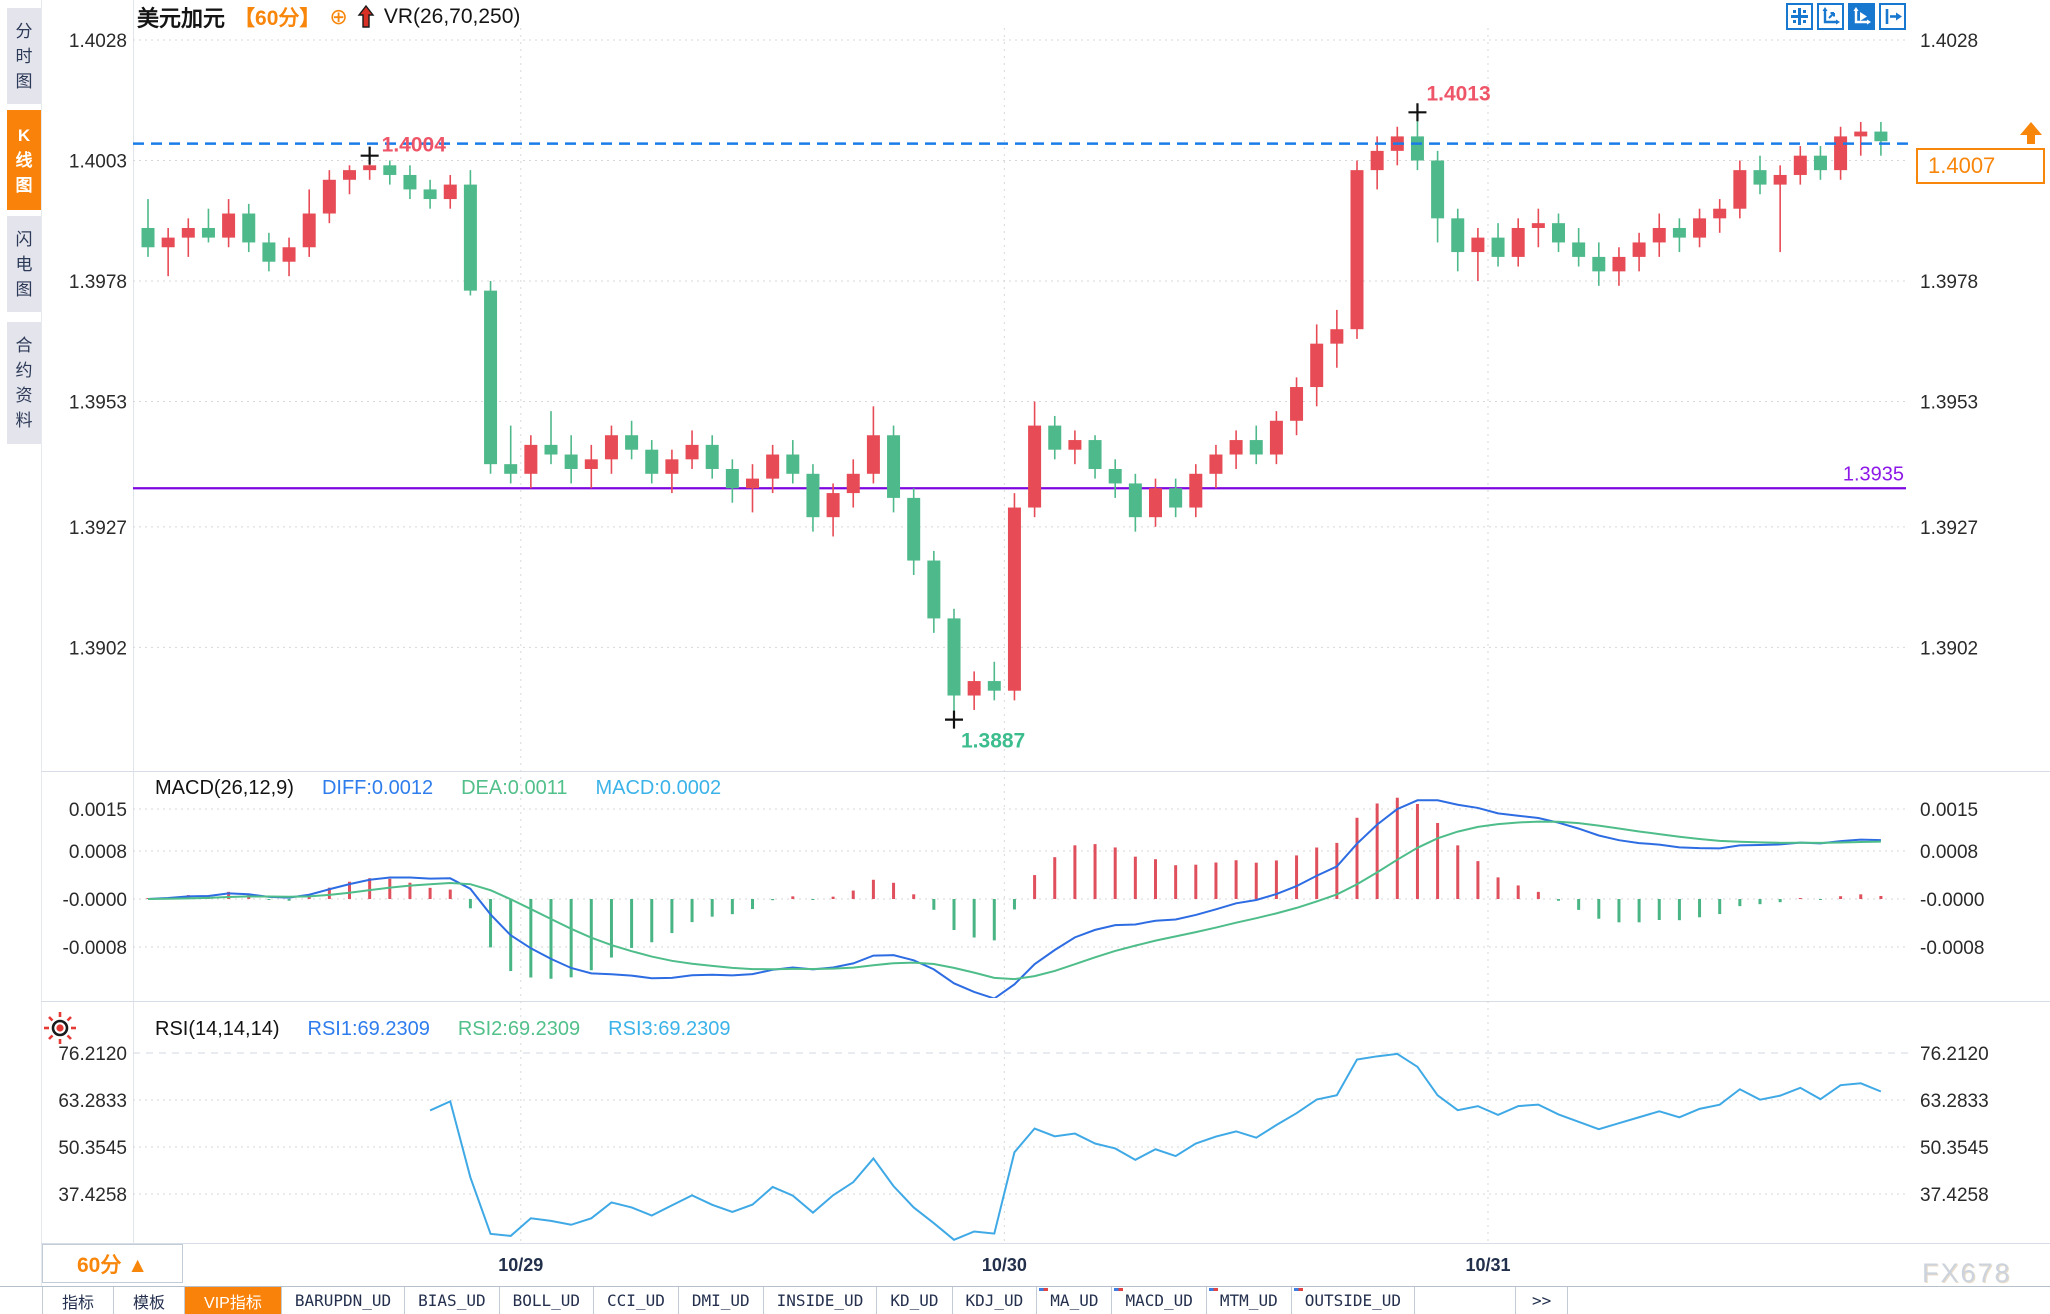 Image resolution: width=2050 pixels, height=1314 pixels. What do you see at coordinates (995, 1300) in the screenshot?
I see `bottom-tab-kdjud: KDJ_UD` at bounding box center [995, 1300].